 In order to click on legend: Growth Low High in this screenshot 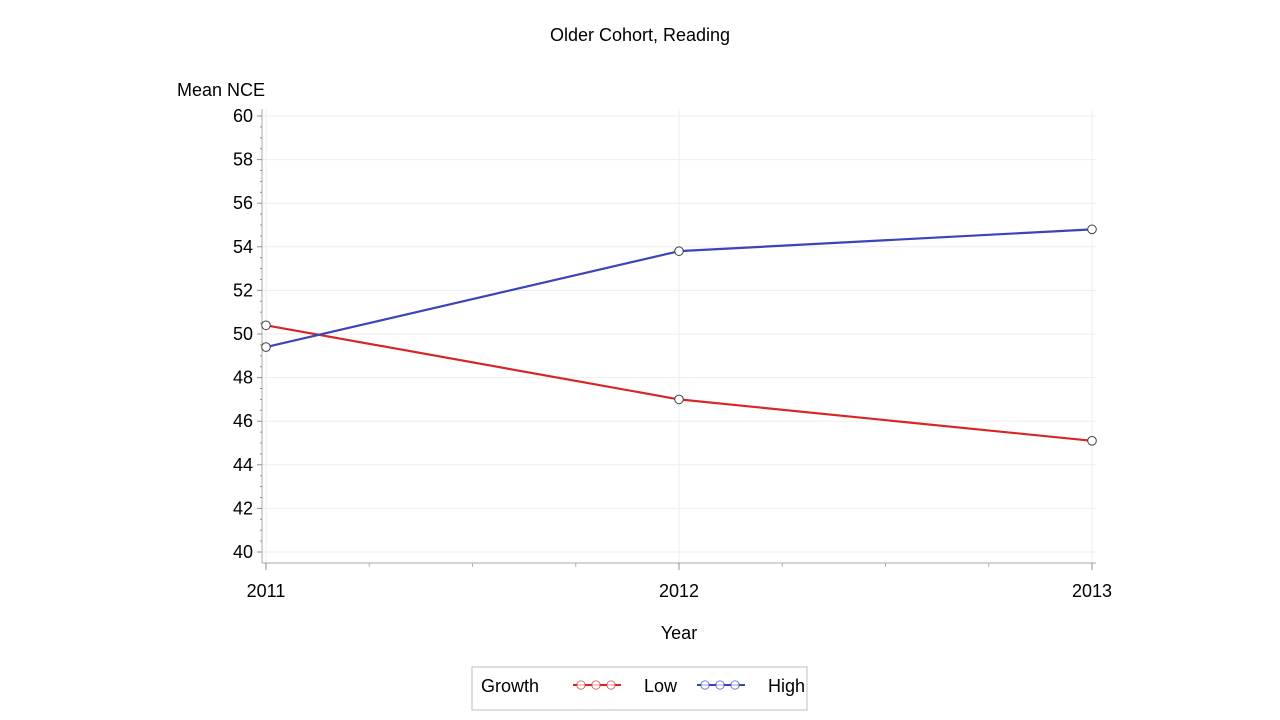, I will do `click(639, 688)`.